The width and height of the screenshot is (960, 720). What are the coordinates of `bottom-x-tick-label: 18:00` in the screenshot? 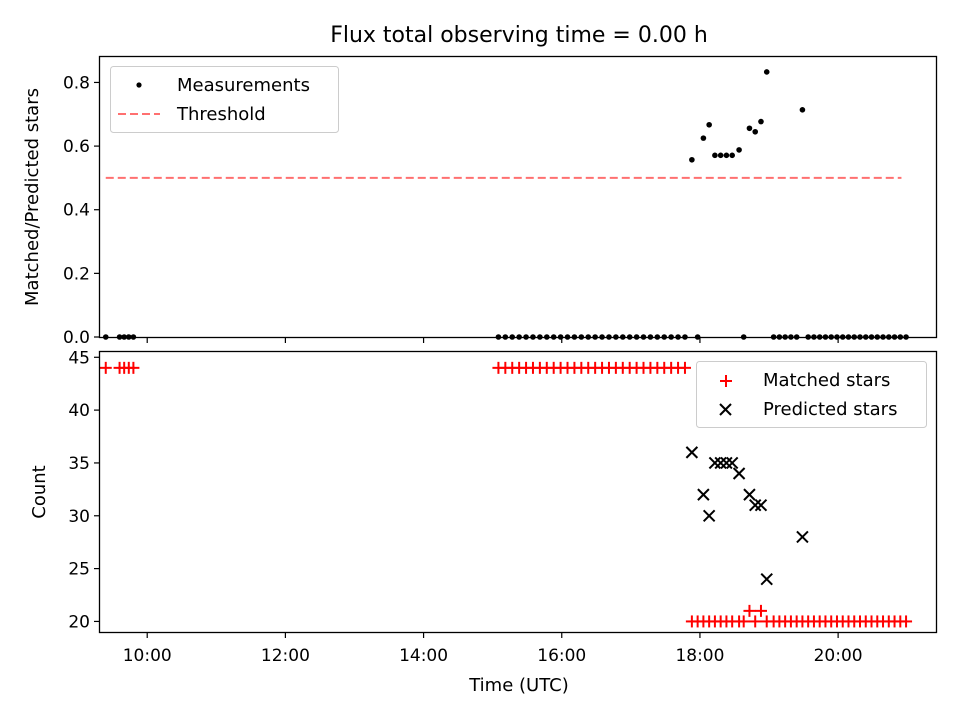 It's located at (699, 656).